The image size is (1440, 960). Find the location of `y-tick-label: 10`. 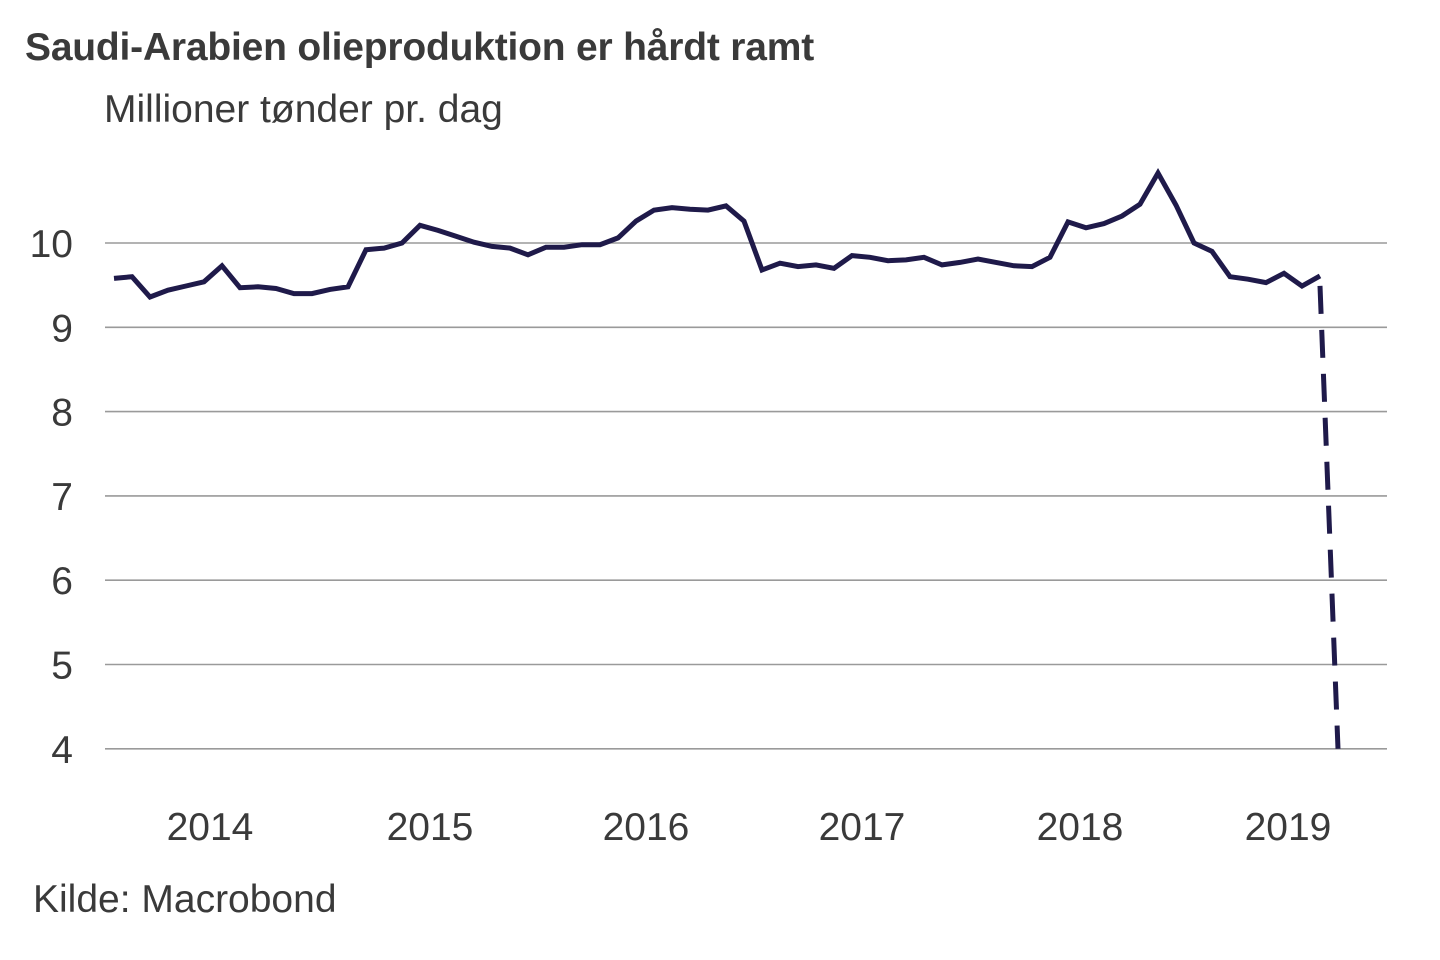

y-tick-label: 10 is located at coordinates (51, 244).